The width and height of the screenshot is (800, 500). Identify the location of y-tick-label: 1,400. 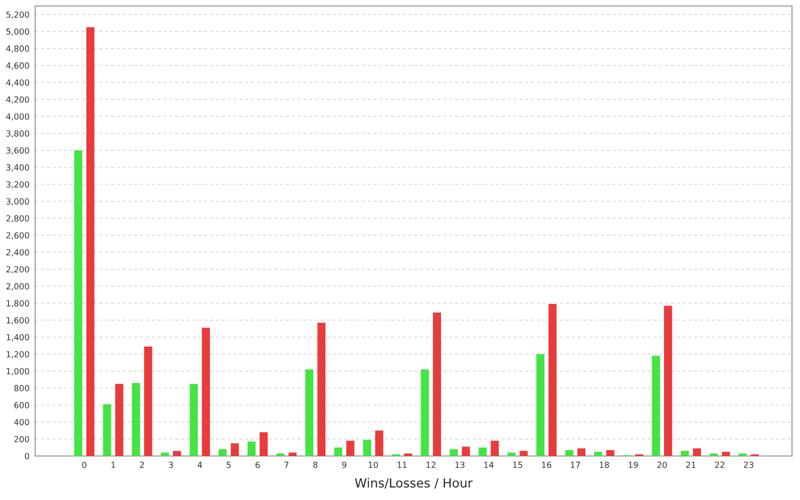
(18, 338).